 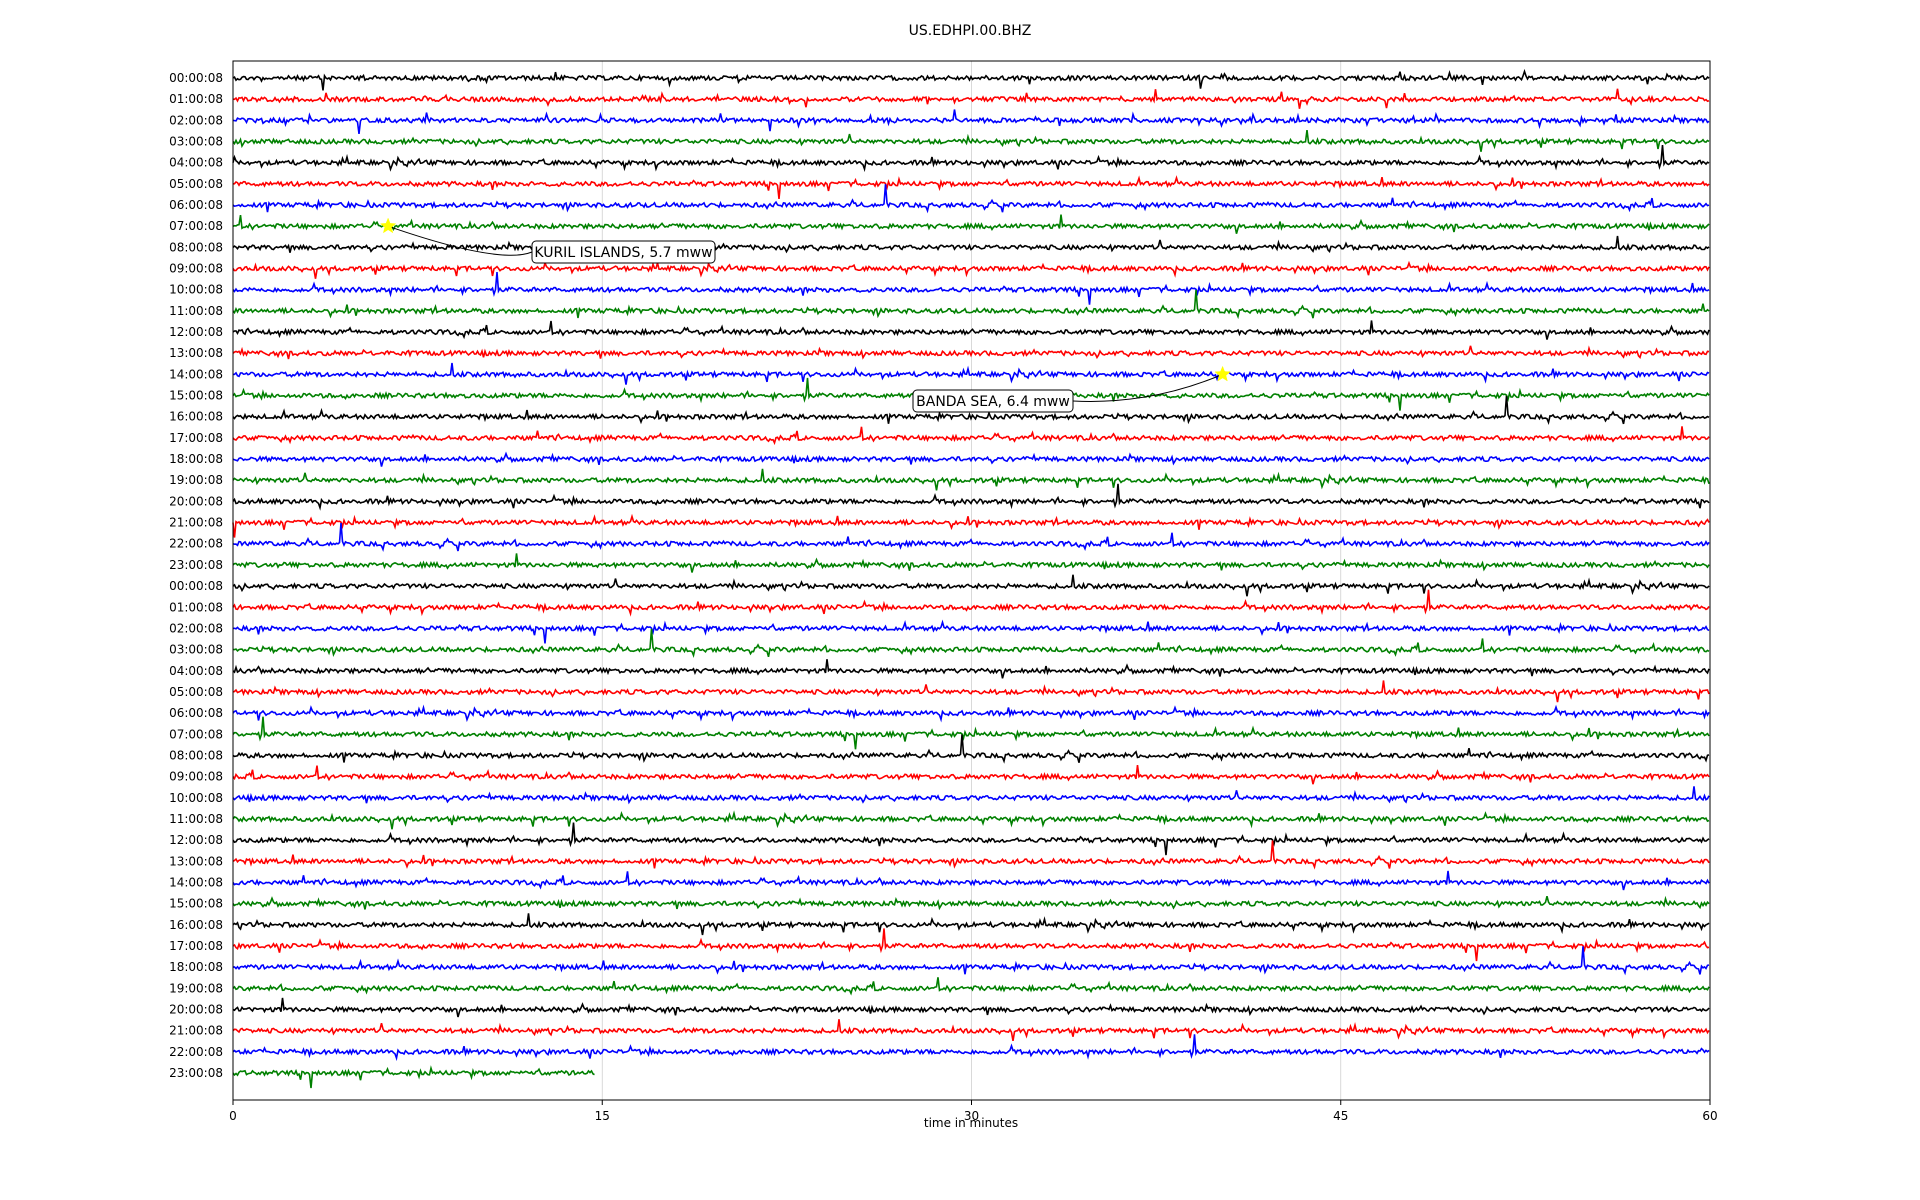 What do you see at coordinates (196, 565) in the screenshot?
I see `row-label-23: 23:00:08` at bounding box center [196, 565].